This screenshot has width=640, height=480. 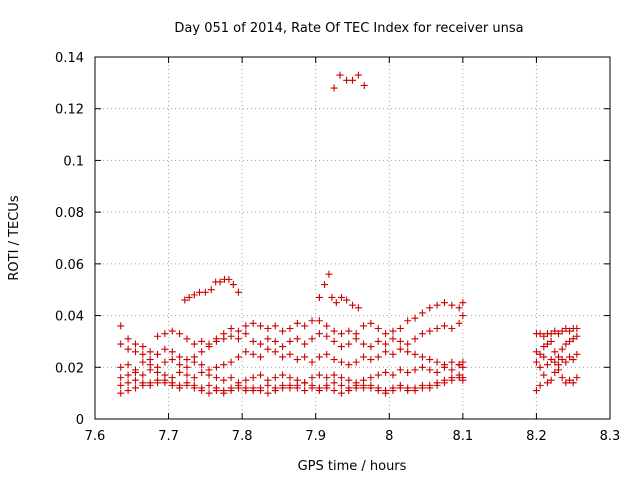 What do you see at coordinates (168, 436) in the screenshot?
I see `x-tick-label: 7.7` at bounding box center [168, 436].